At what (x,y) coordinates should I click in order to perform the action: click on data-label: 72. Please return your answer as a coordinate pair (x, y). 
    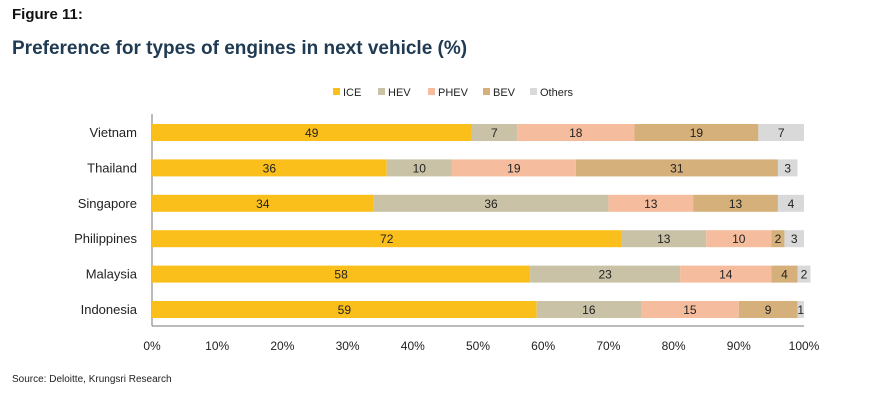
    Looking at the image, I should click on (387, 239).